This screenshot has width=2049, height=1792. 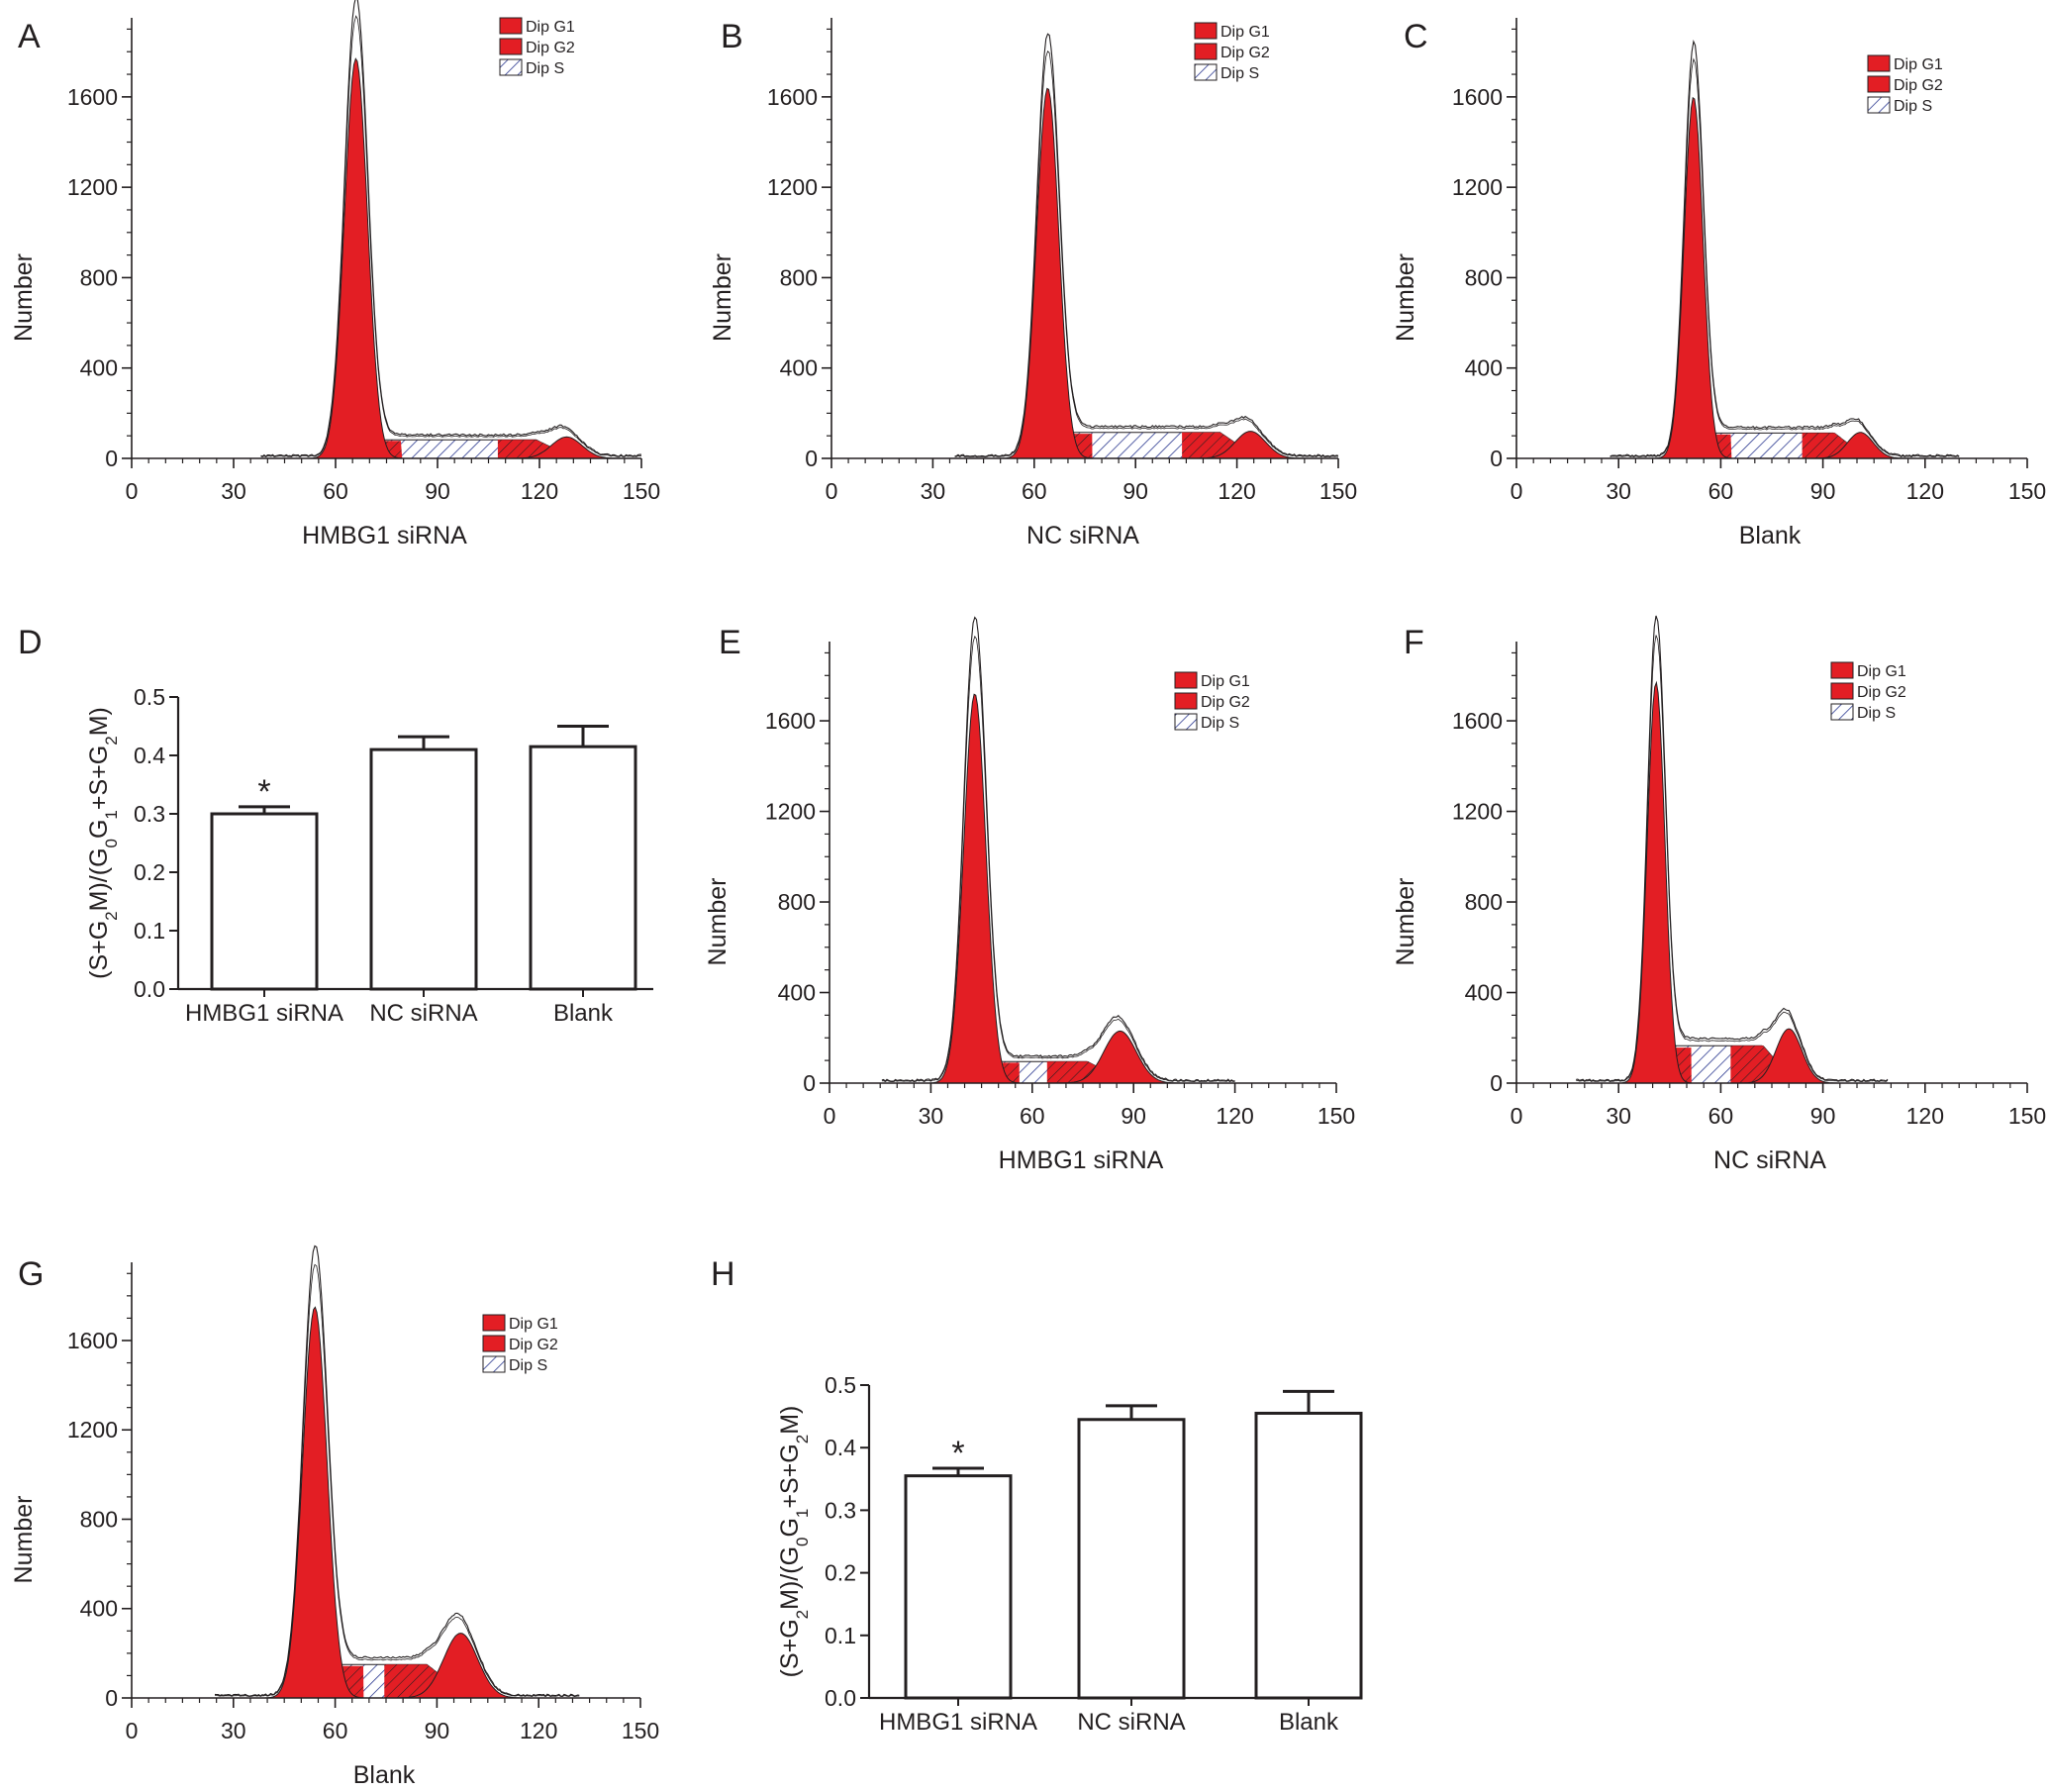 What do you see at coordinates (1414, 642) in the screenshot?
I see `panel-letter: F` at bounding box center [1414, 642].